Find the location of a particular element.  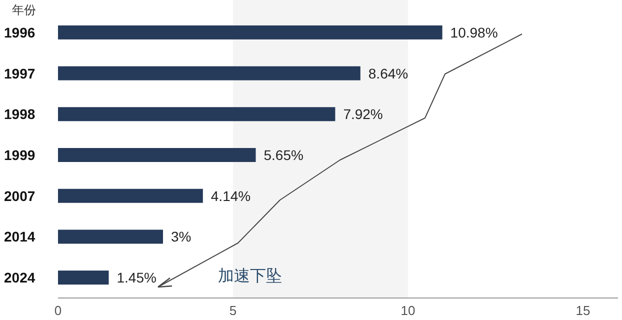

y-tick-label: 1997 is located at coordinates (20, 73).